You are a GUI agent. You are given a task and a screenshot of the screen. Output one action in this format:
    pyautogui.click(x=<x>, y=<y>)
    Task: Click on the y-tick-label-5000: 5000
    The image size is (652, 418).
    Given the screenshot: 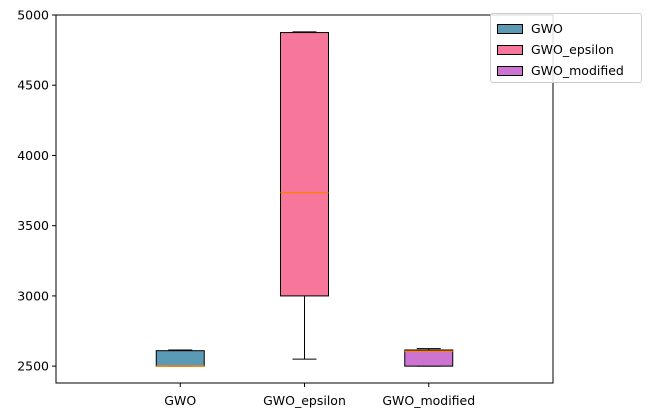 What is the action you would take?
    pyautogui.click(x=33, y=15)
    